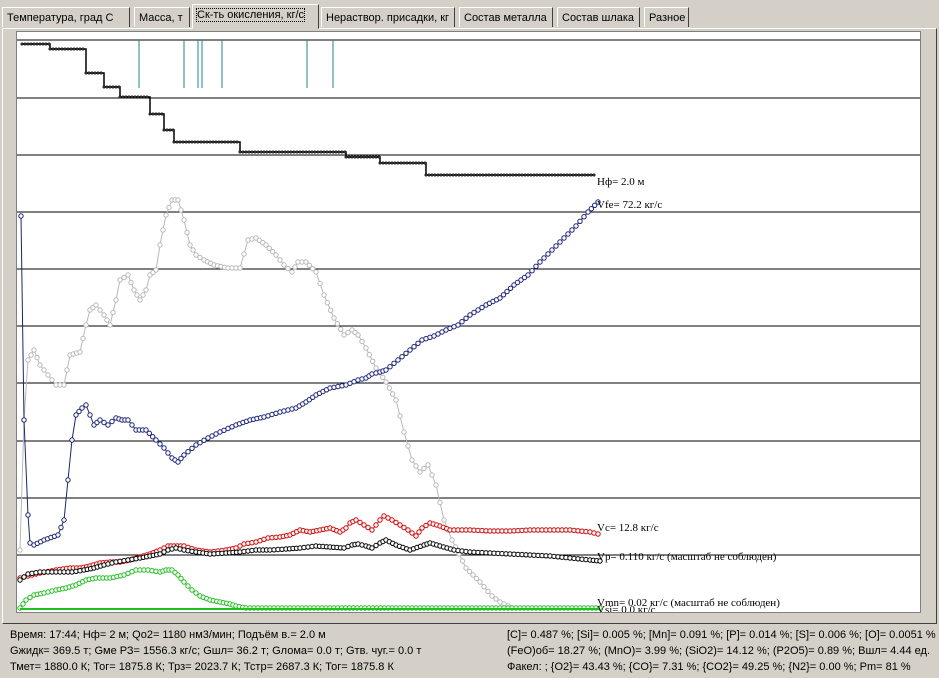 This screenshot has height=678, width=939. What do you see at coordinates (255, 16) in the screenshot?
I see `tab-oxidation-rate: Ск-ть окисления, кг/с` at bounding box center [255, 16].